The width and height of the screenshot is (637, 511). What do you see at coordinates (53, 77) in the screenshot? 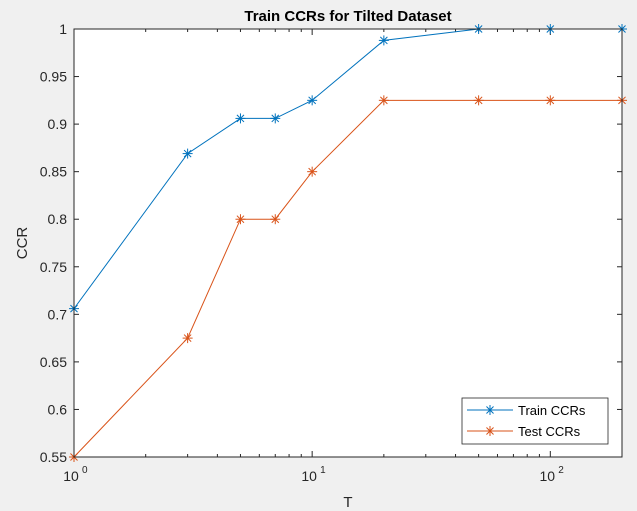
I see `y-tick-label: 0.95` at bounding box center [53, 77].